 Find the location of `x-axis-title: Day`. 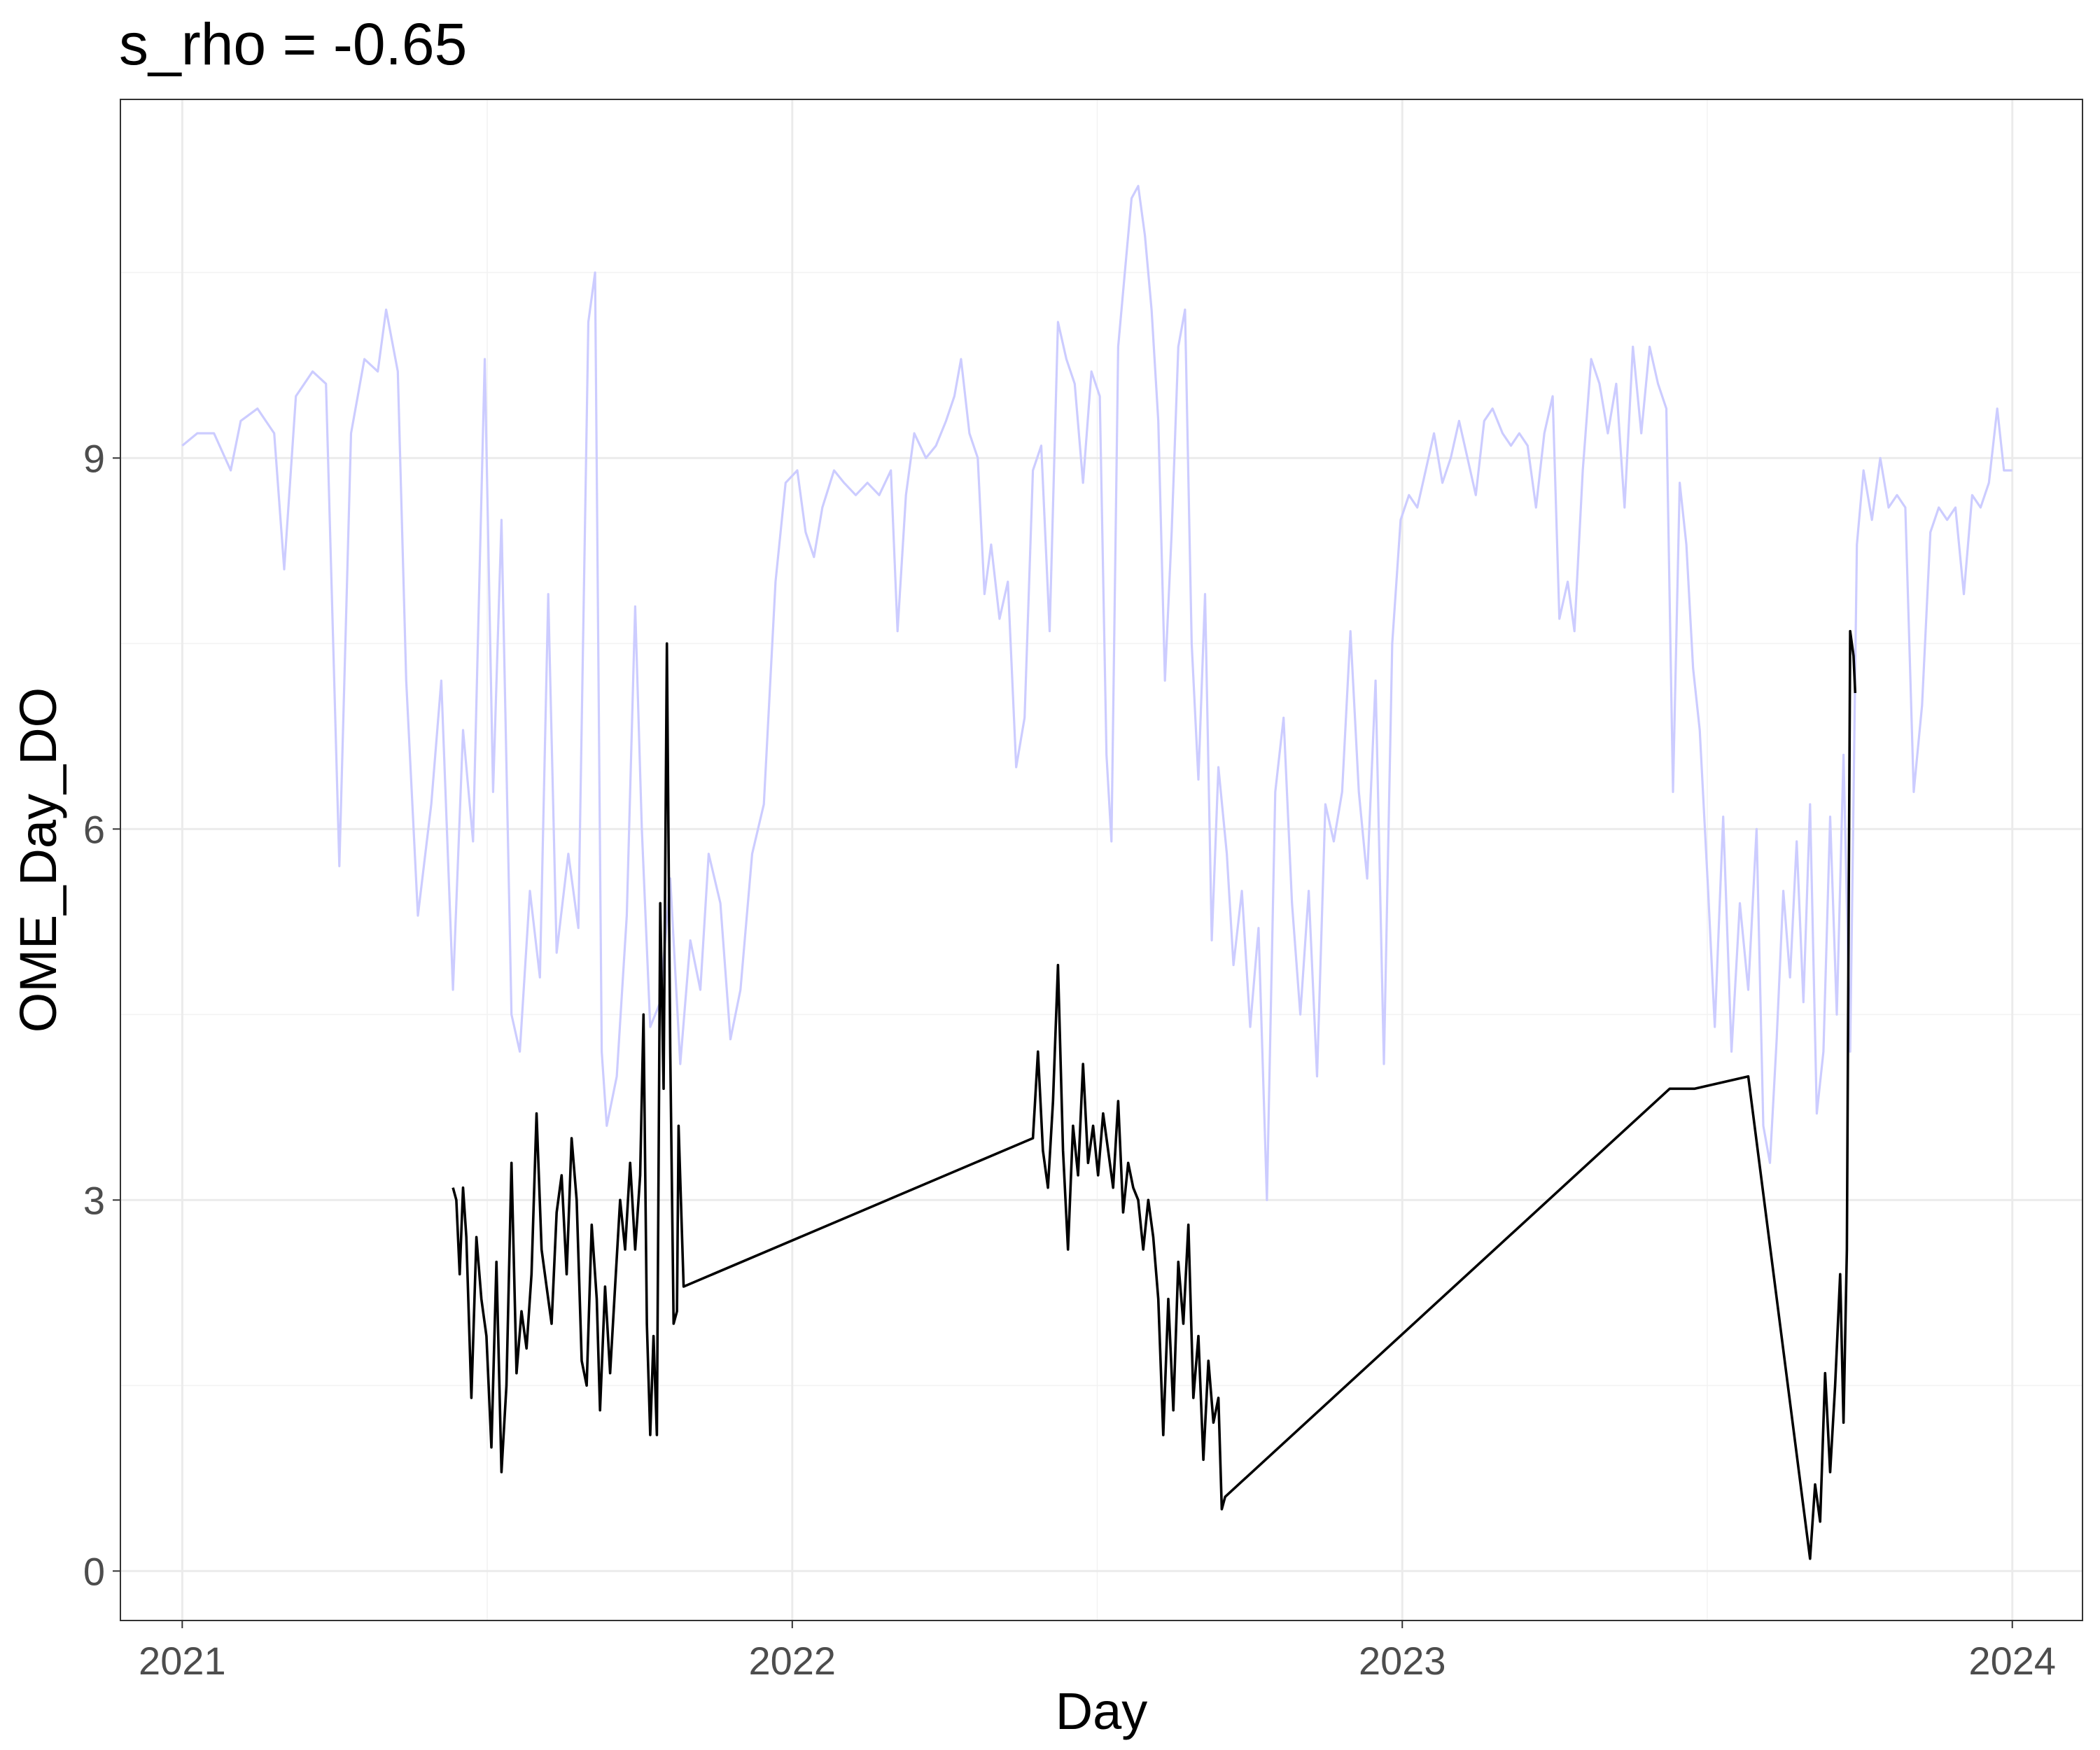

x-axis-title: Day is located at coordinates (1102, 1711).